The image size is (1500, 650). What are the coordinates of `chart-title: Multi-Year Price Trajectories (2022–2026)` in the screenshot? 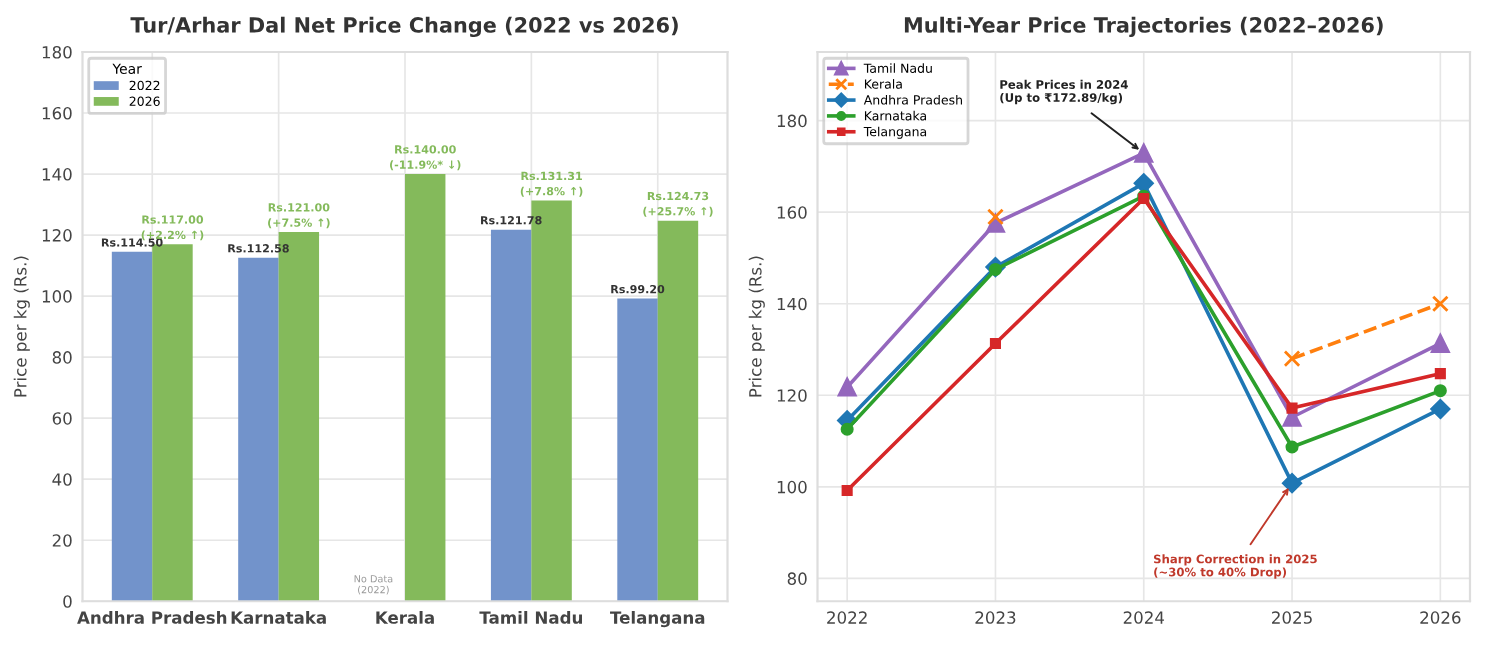 It's located at (1143, 27).